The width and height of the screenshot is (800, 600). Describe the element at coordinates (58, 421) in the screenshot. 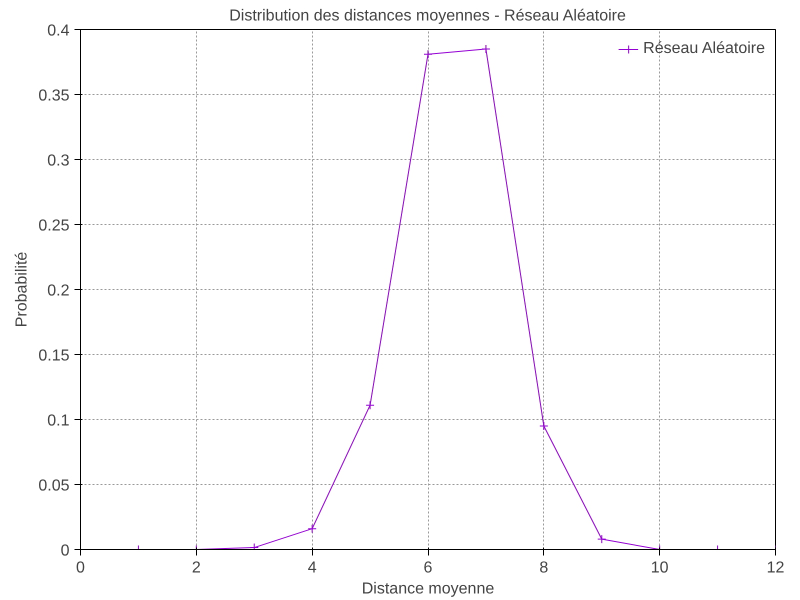

I see `y-tick-label: 0.1` at that location.